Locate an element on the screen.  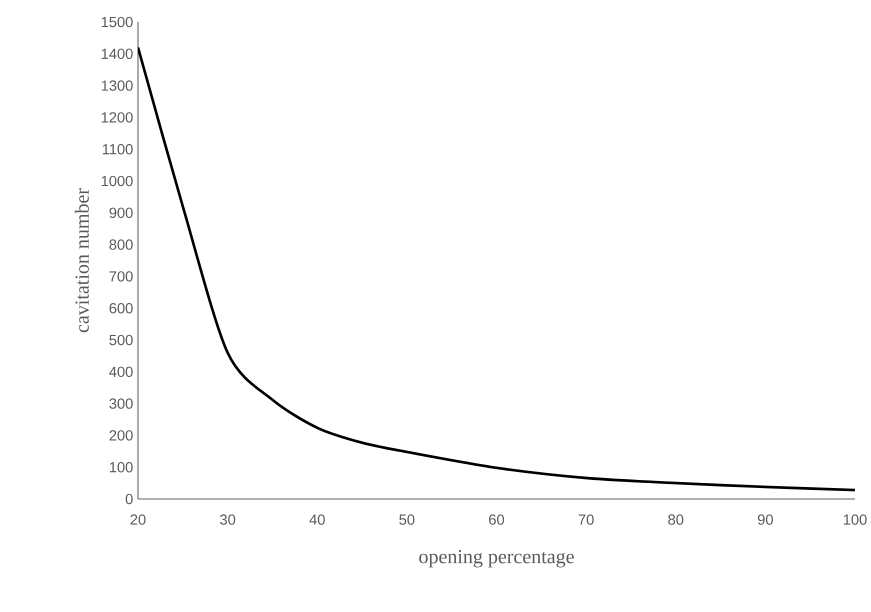
y-axis-title: cavitation number is located at coordinates (81, 260).